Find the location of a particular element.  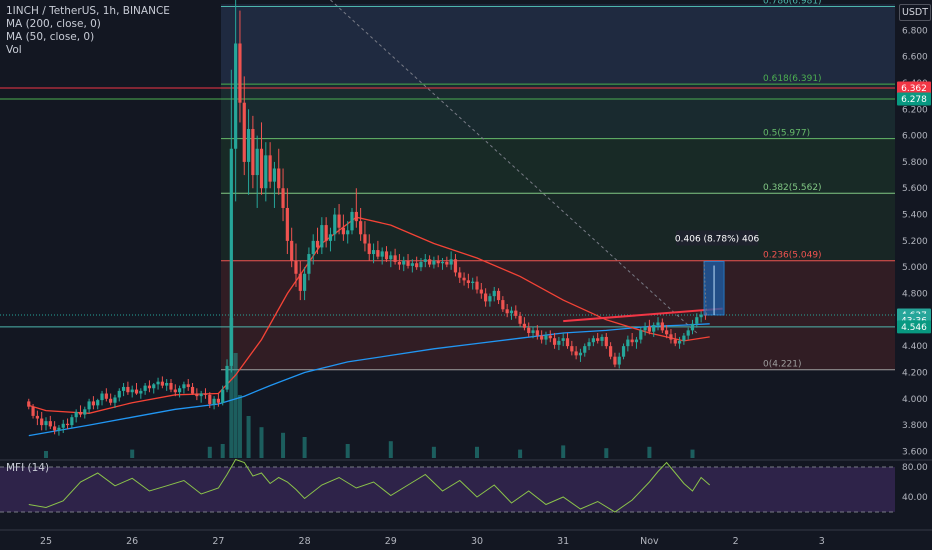

y-tick-label: 6.800 is located at coordinates (915, 31).